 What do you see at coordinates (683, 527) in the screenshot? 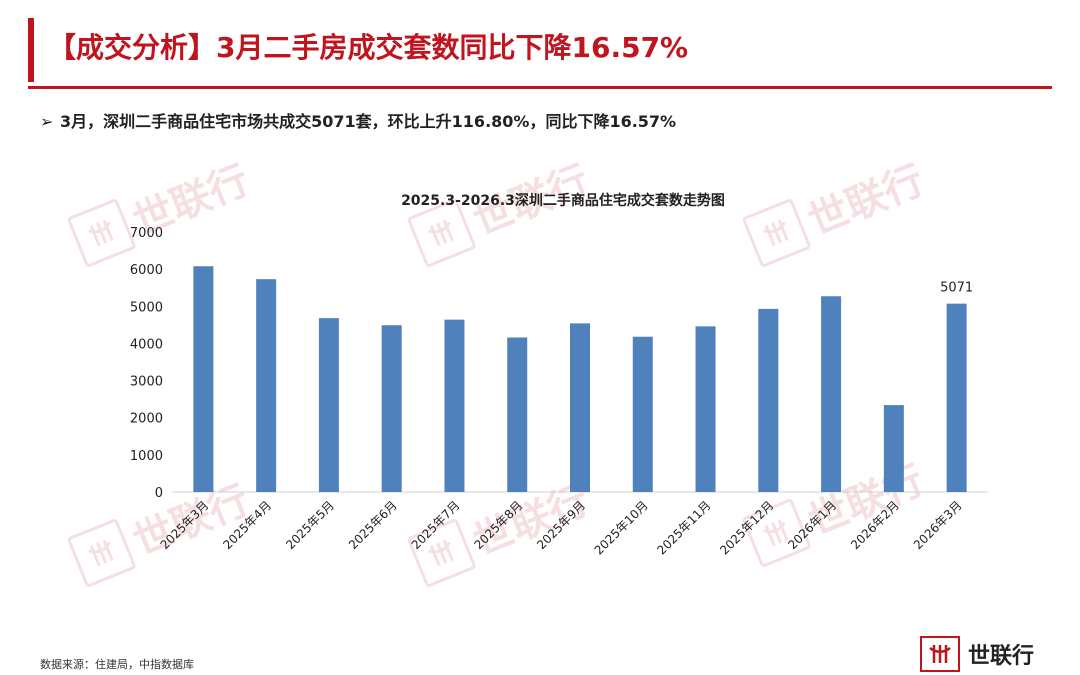
I see `x-tick-label: 2025年11月` at bounding box center [683, 527].